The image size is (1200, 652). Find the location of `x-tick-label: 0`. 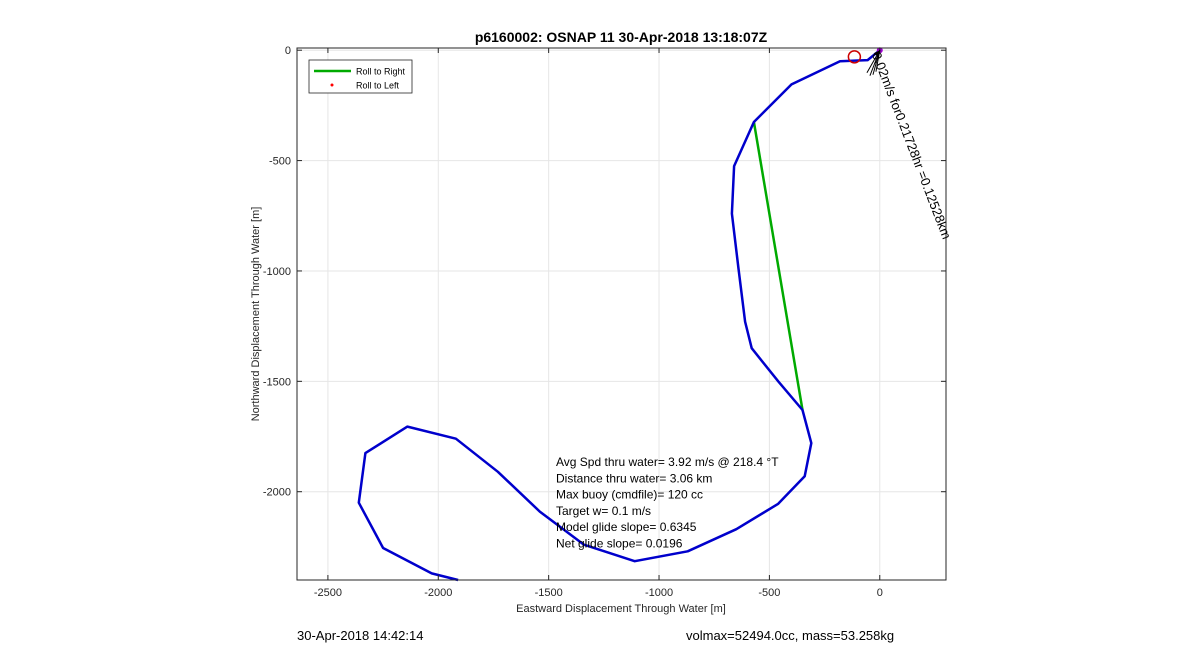

x-tick-label: 0 is located at coordinates (880, 593).